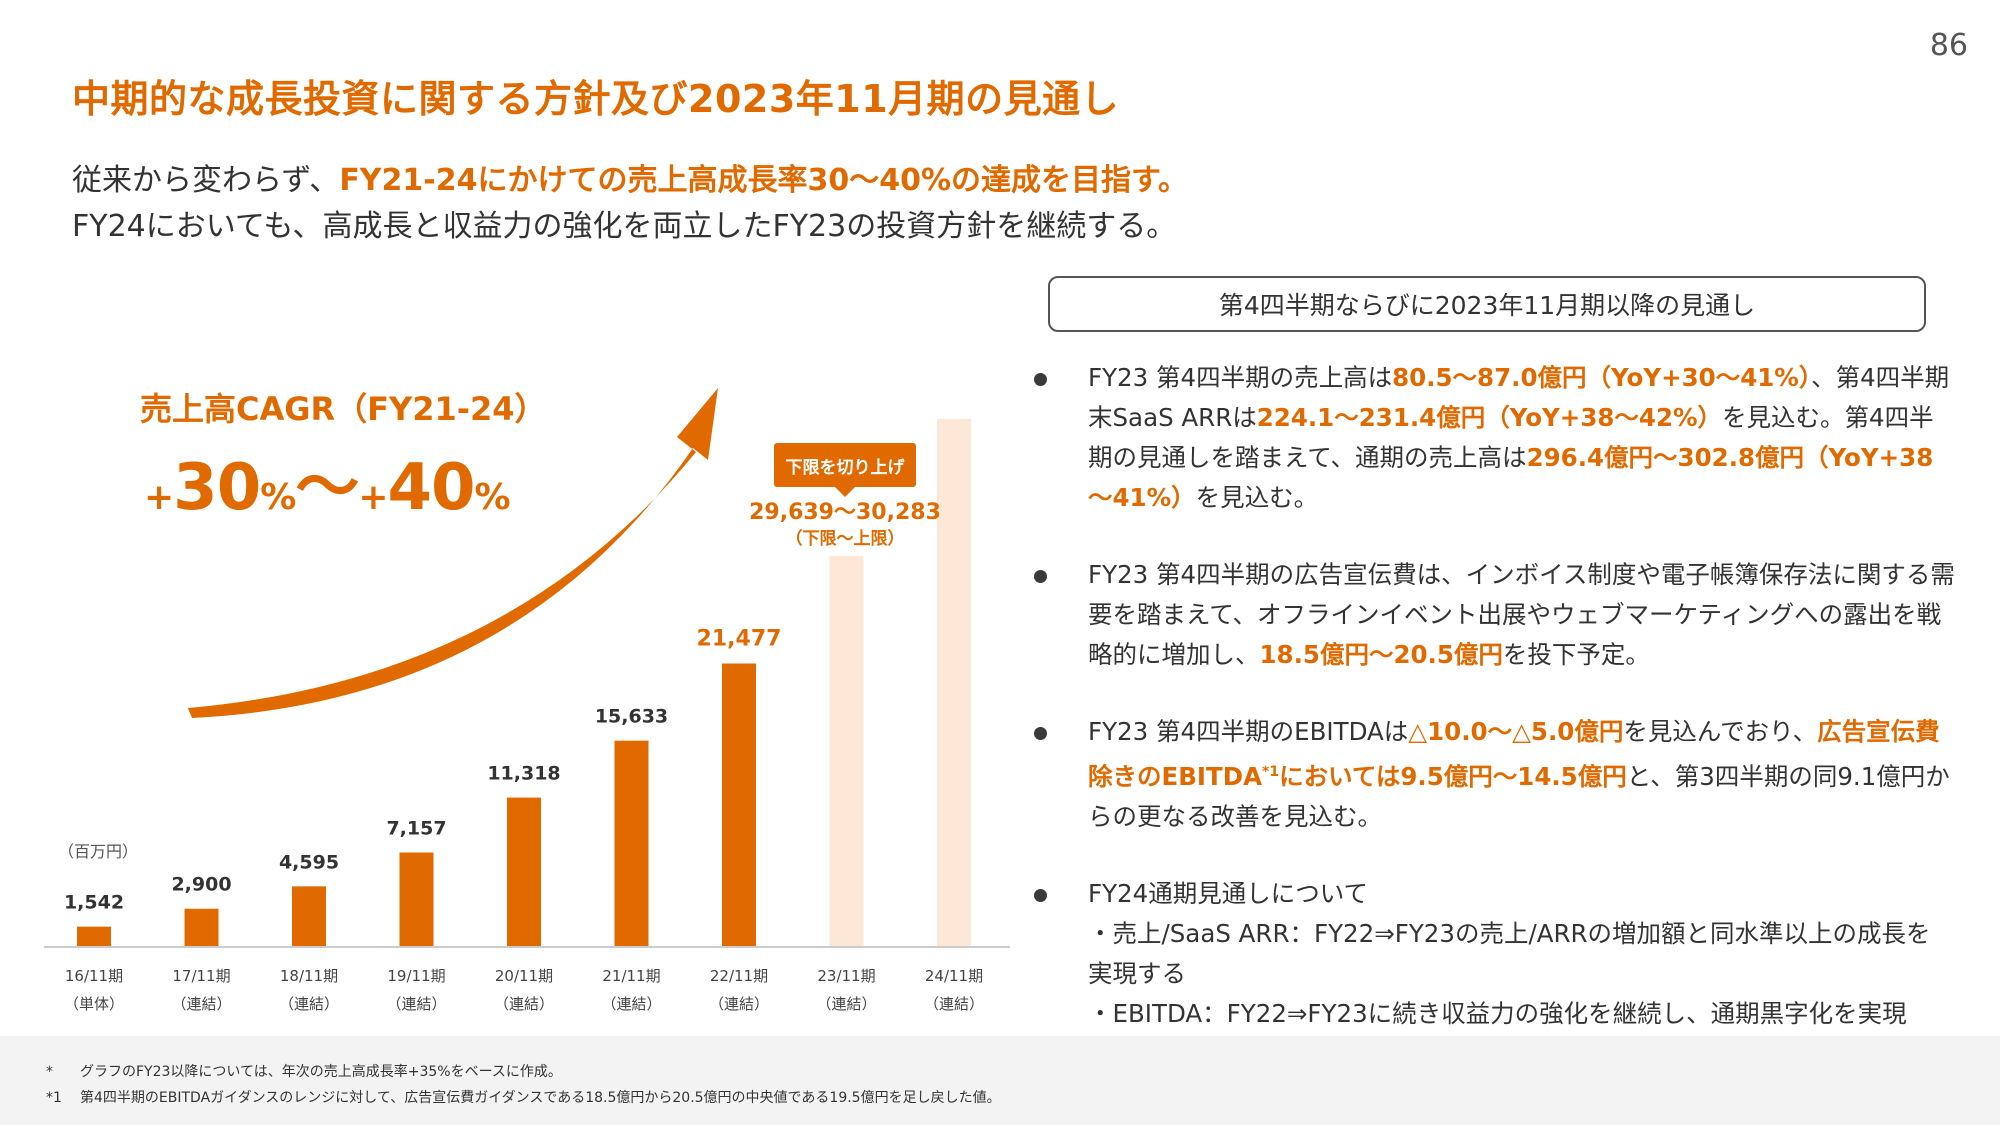 The image size is (2000, 1125). What do you see at coordinates (309, 916) in the screenshot?
I see `bar-18/11期` at bounding box center [309, 916].